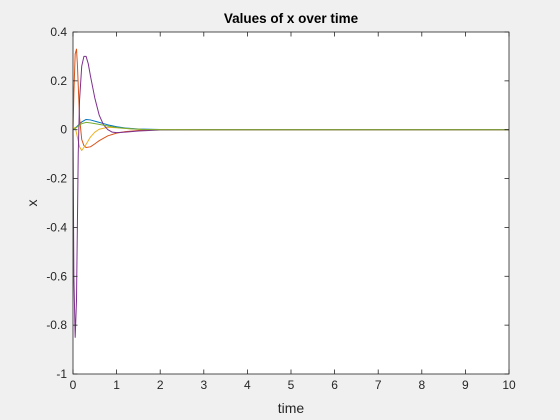  What do you see at coordinates (291, 18) in the screenshot?
I see `chart-title: Values of x over time` at bounding box center [291, 18].